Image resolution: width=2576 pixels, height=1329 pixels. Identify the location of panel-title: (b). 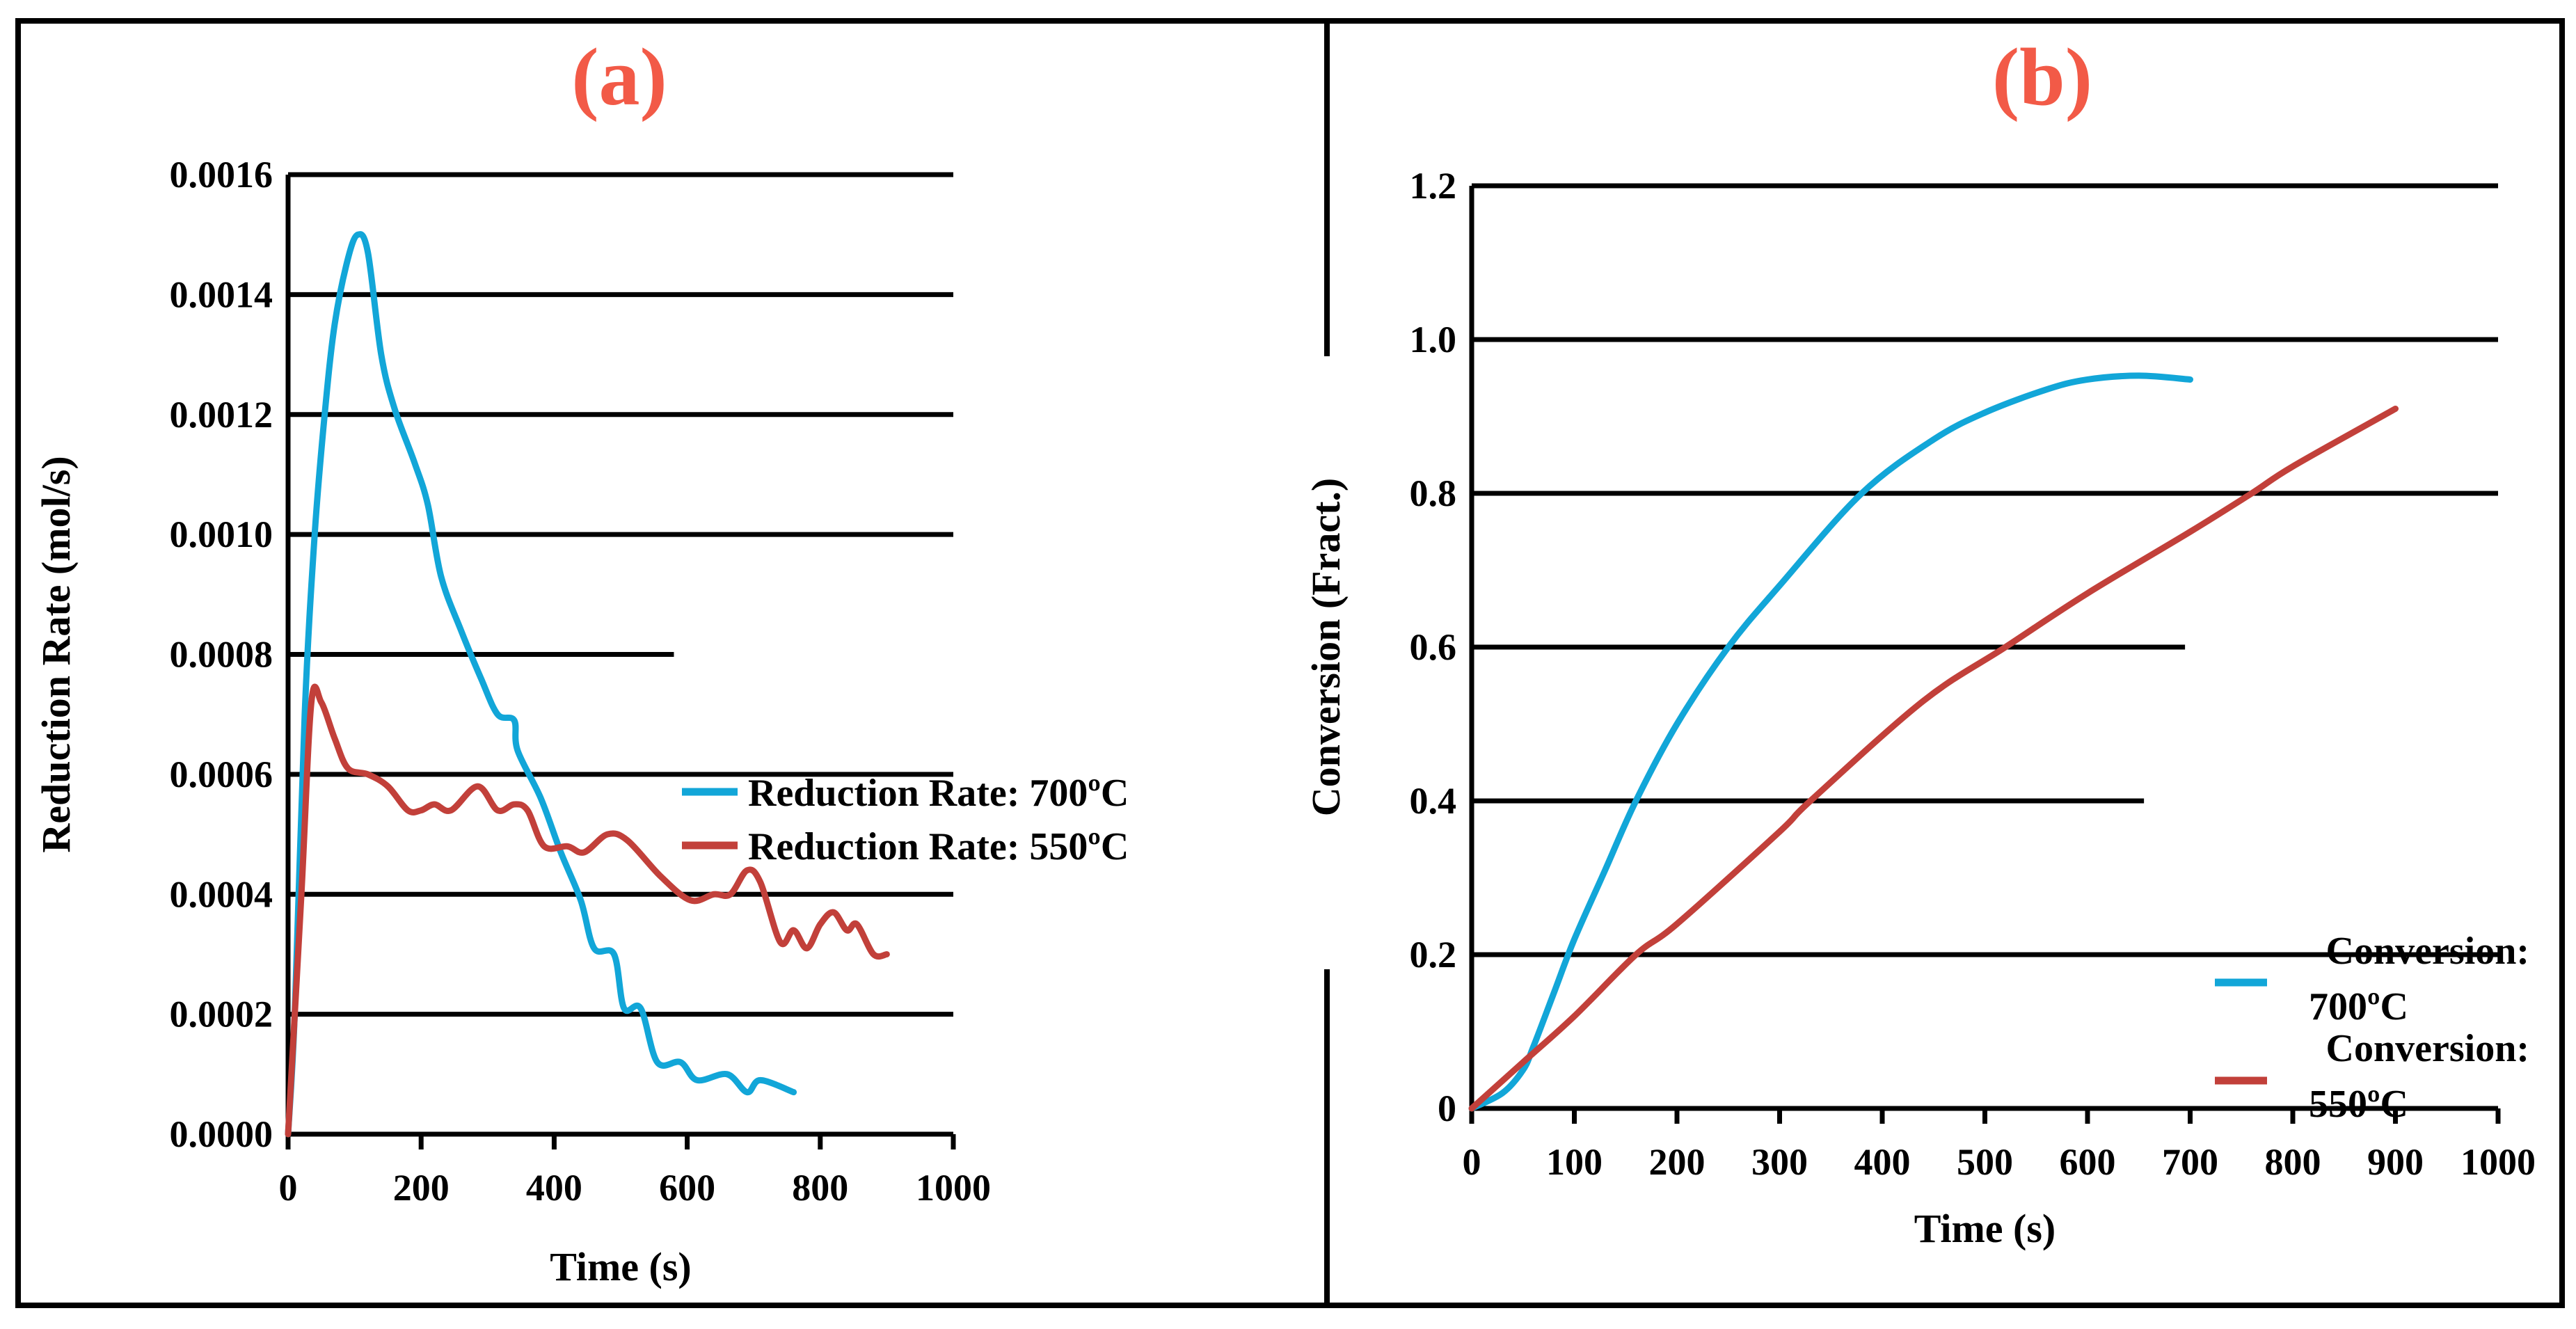
(2042, 76).